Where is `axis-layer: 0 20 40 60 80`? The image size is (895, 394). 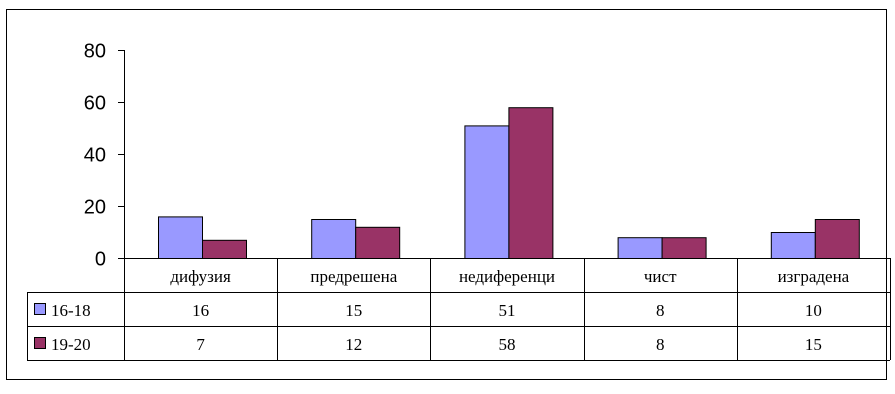
axis-layer: 0 20 40 60 80 is located at coordinates (104, 156).